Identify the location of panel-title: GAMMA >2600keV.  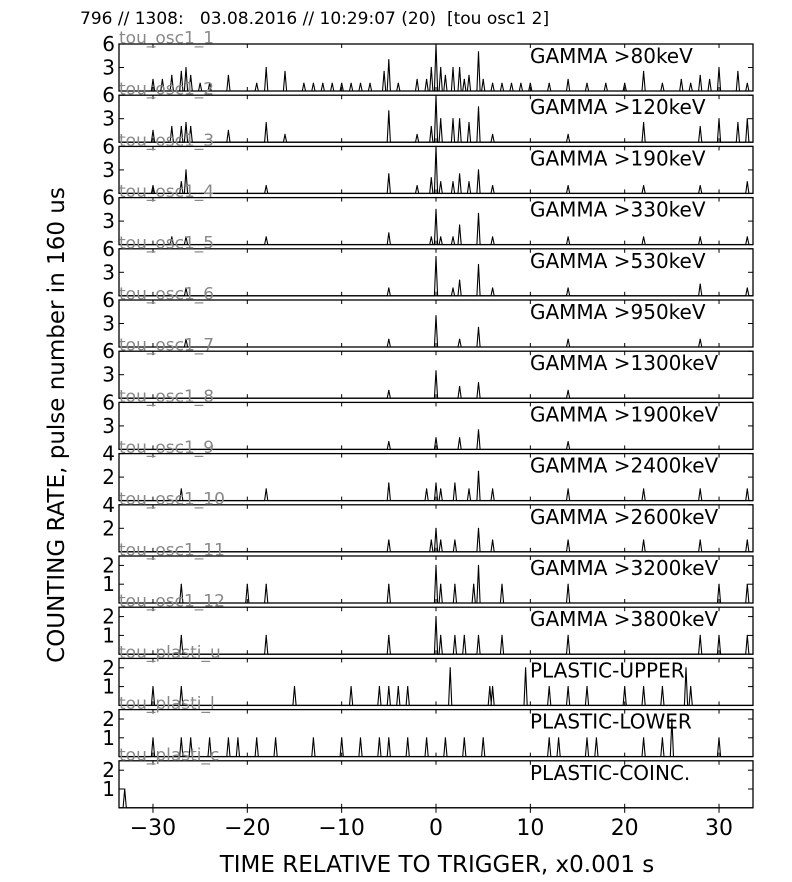
(624, 517).